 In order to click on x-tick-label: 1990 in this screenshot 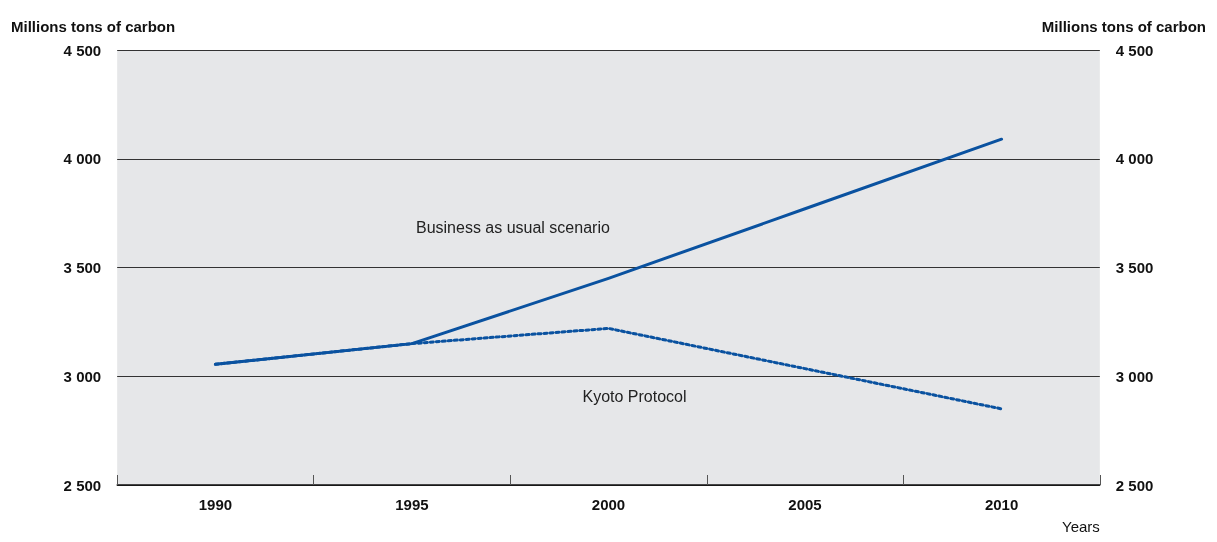, I will do `click(215, 504)`.